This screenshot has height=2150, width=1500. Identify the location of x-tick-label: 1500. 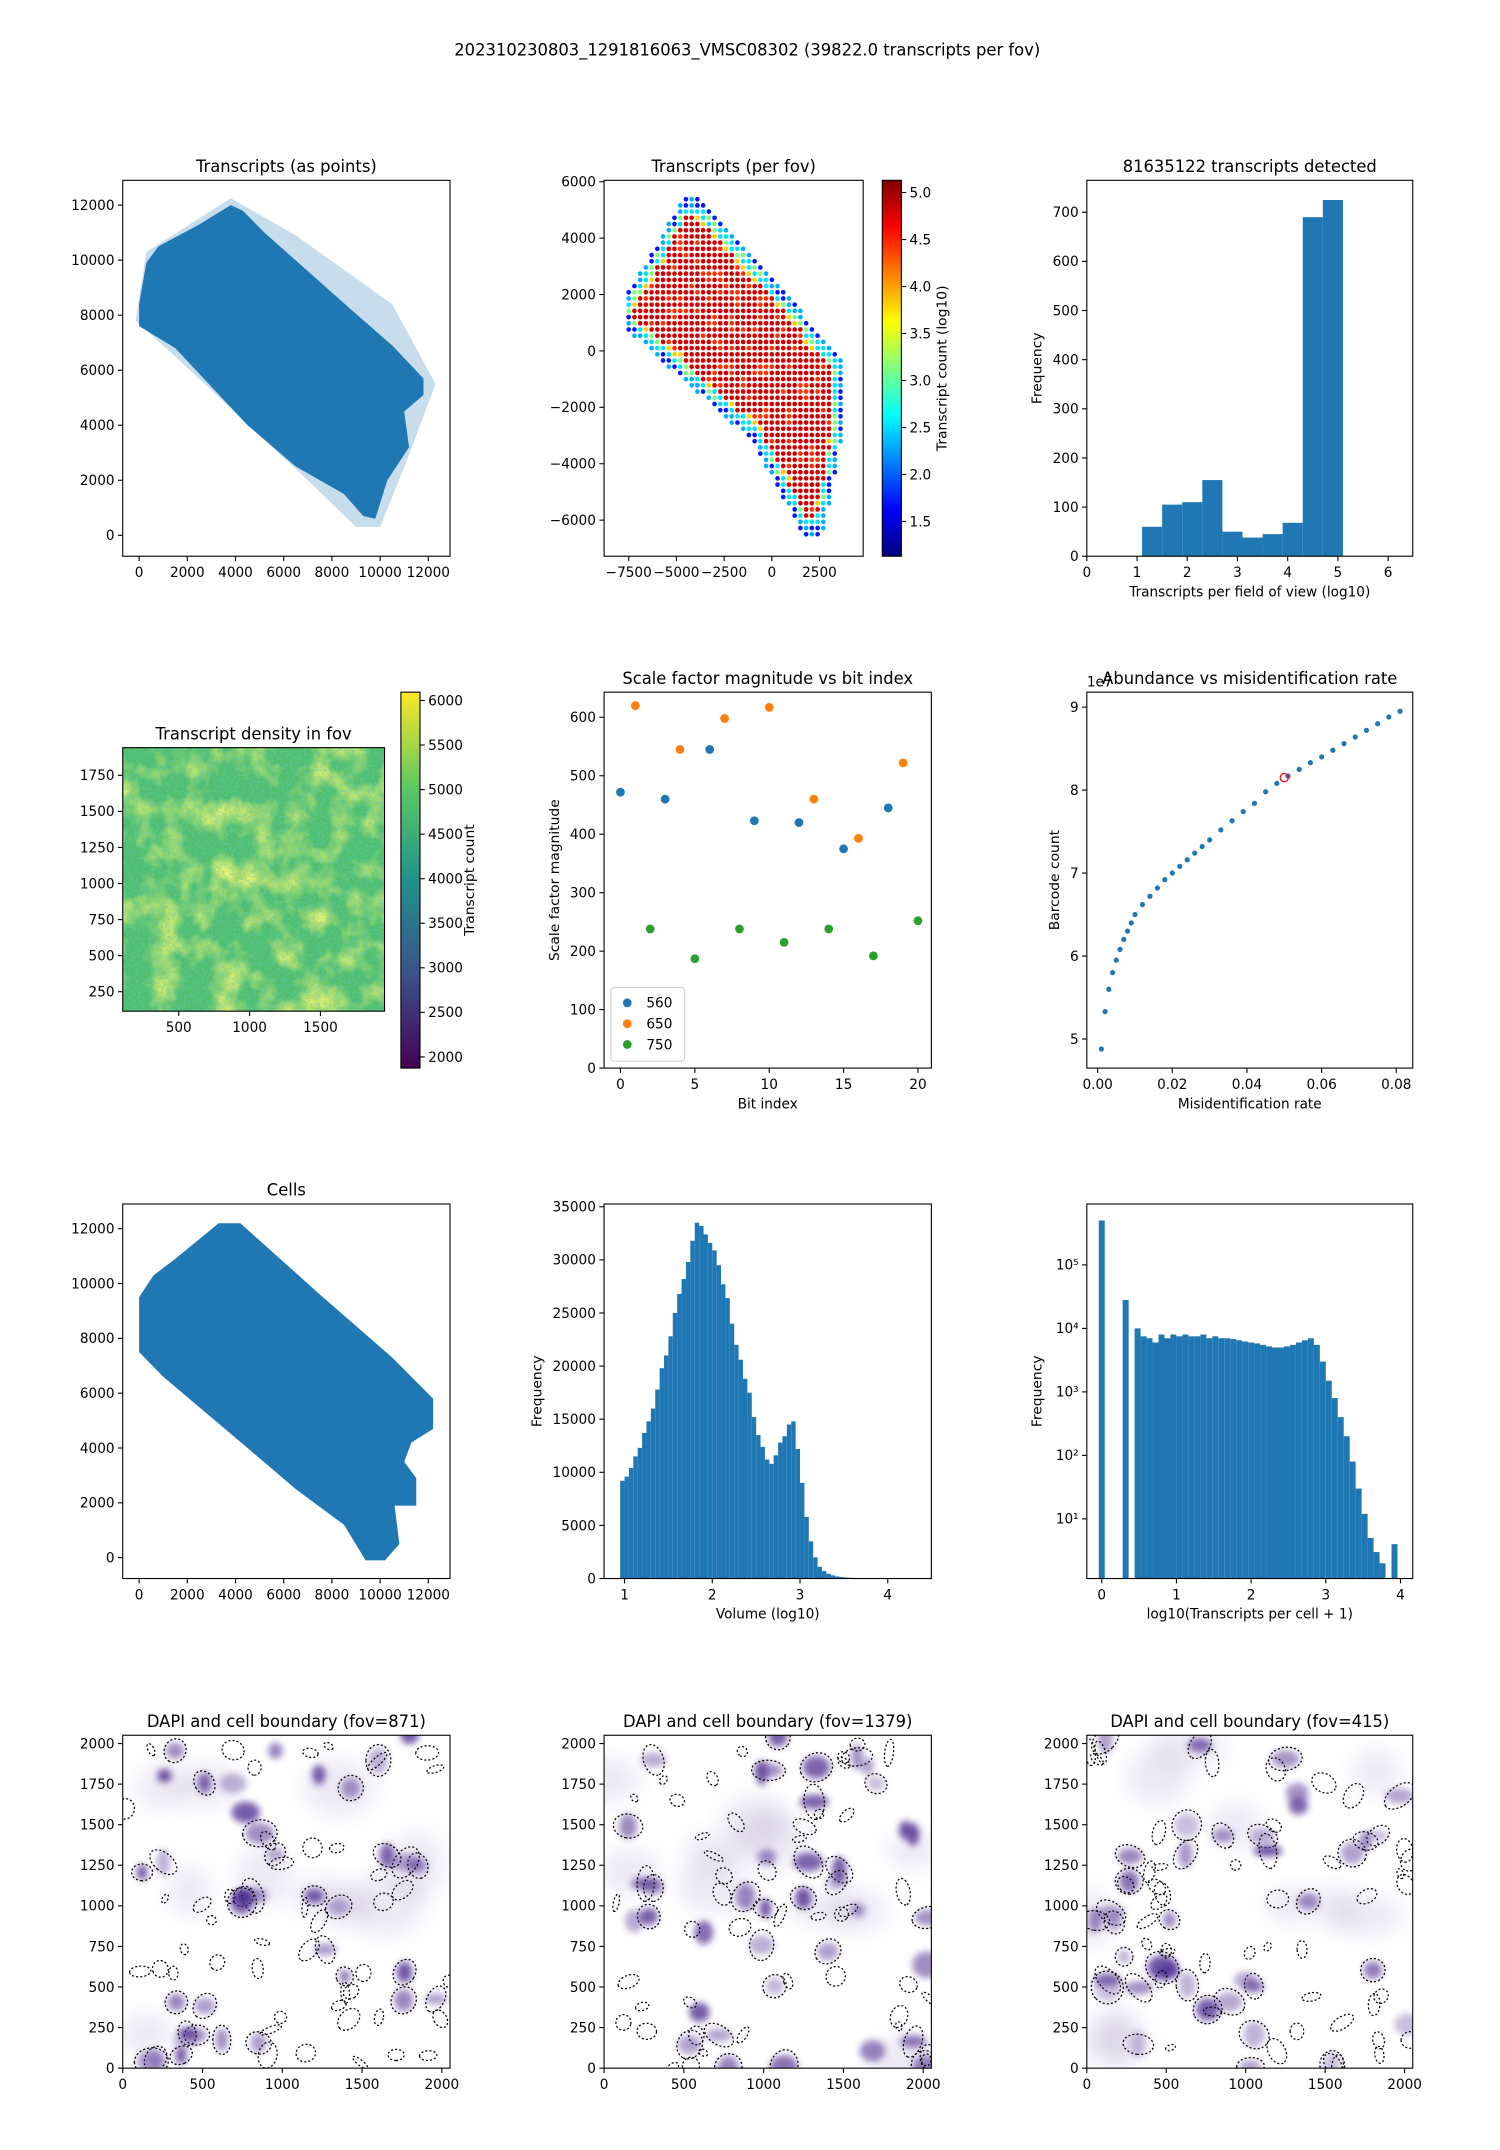
(843, 2085).